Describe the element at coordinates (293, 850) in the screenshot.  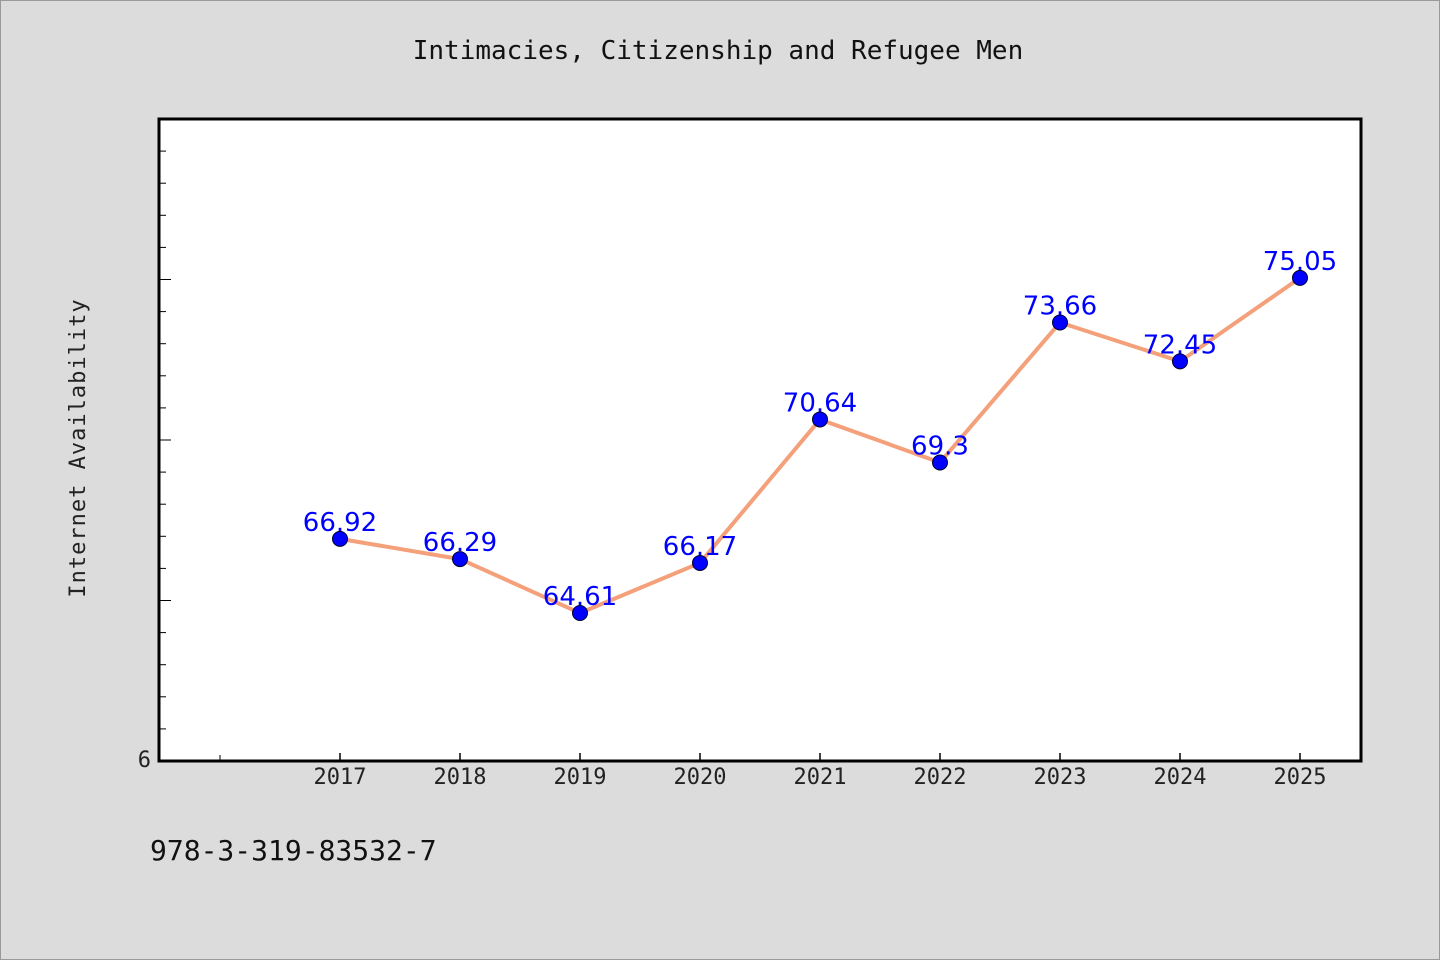
I see `isbn-footer: 978-3-319-83532-7` at that location.